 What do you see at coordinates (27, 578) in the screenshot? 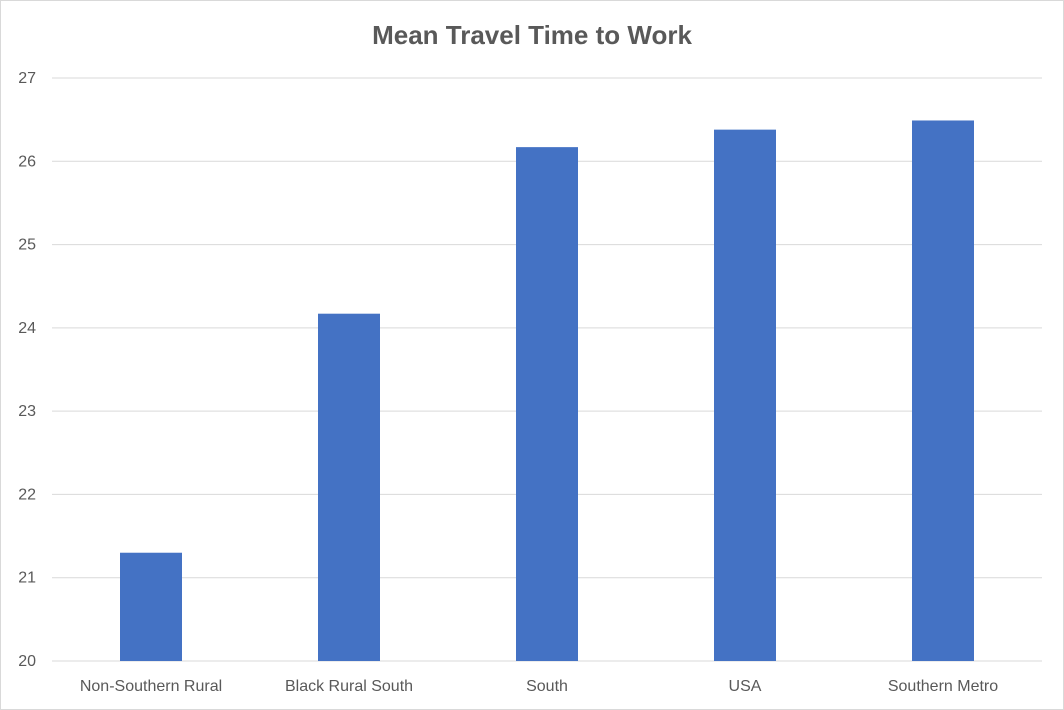
I see `y-tick-label: 21` at bounding box center [27, 578].